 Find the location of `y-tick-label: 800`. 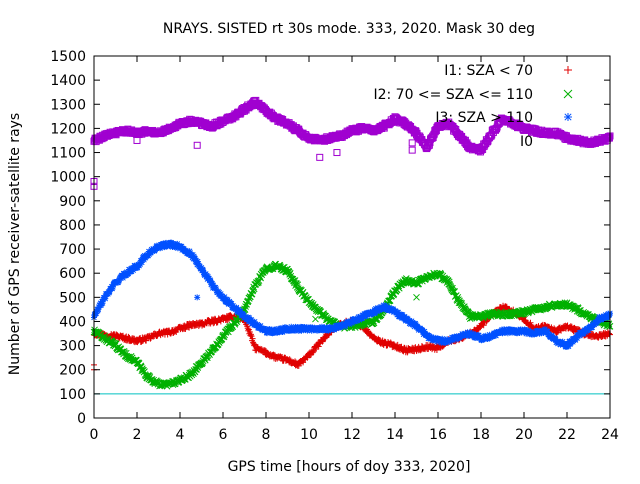

y-tick-label: 800 is located at coordinates (72, 226).